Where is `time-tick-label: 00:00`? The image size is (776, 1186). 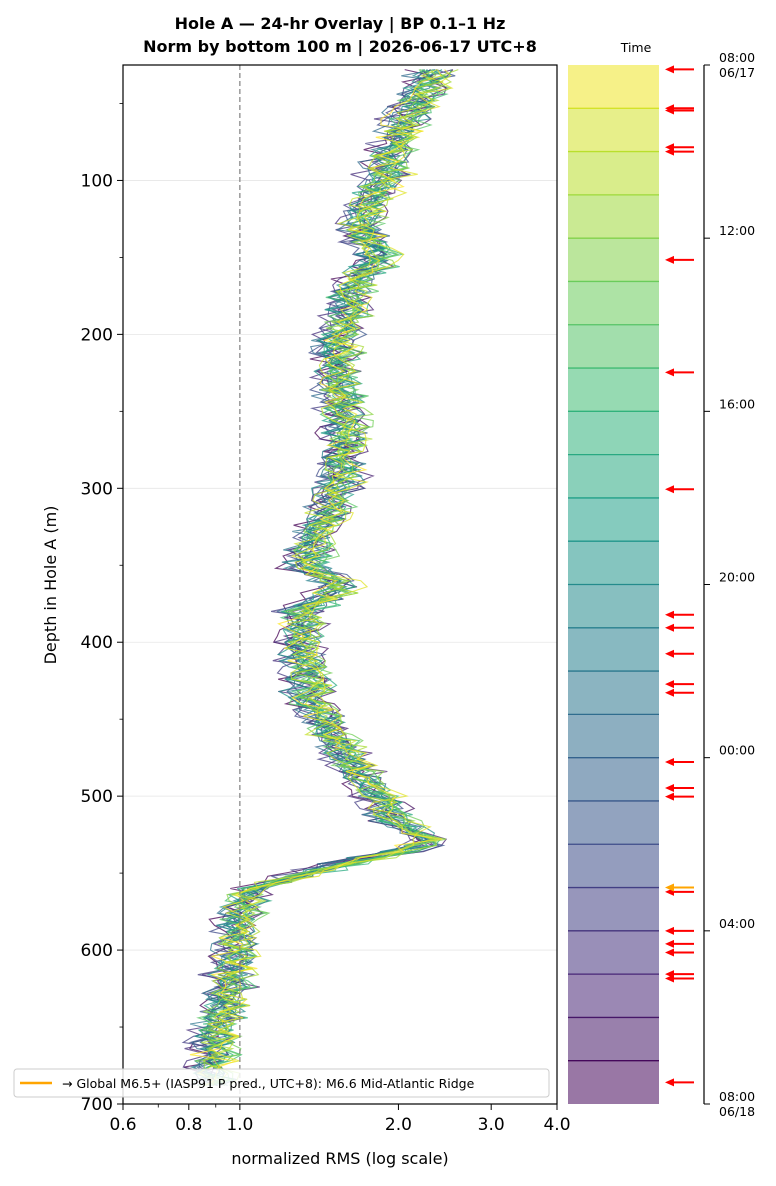 time-tick-label: 00:00 is located at coordinates (737, 750).